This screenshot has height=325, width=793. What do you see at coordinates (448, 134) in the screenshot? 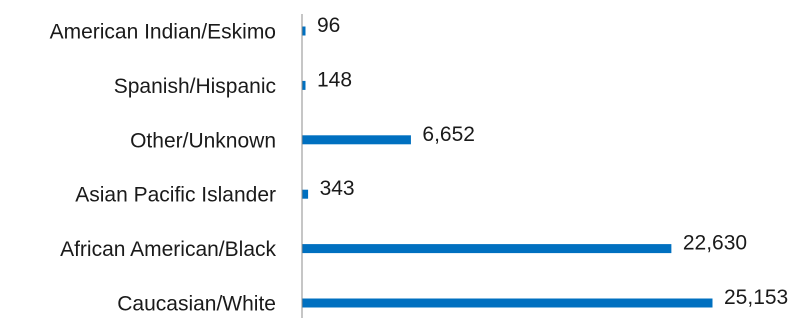
I see `value-label-2: 6,652` at bounding box center [448, 134].